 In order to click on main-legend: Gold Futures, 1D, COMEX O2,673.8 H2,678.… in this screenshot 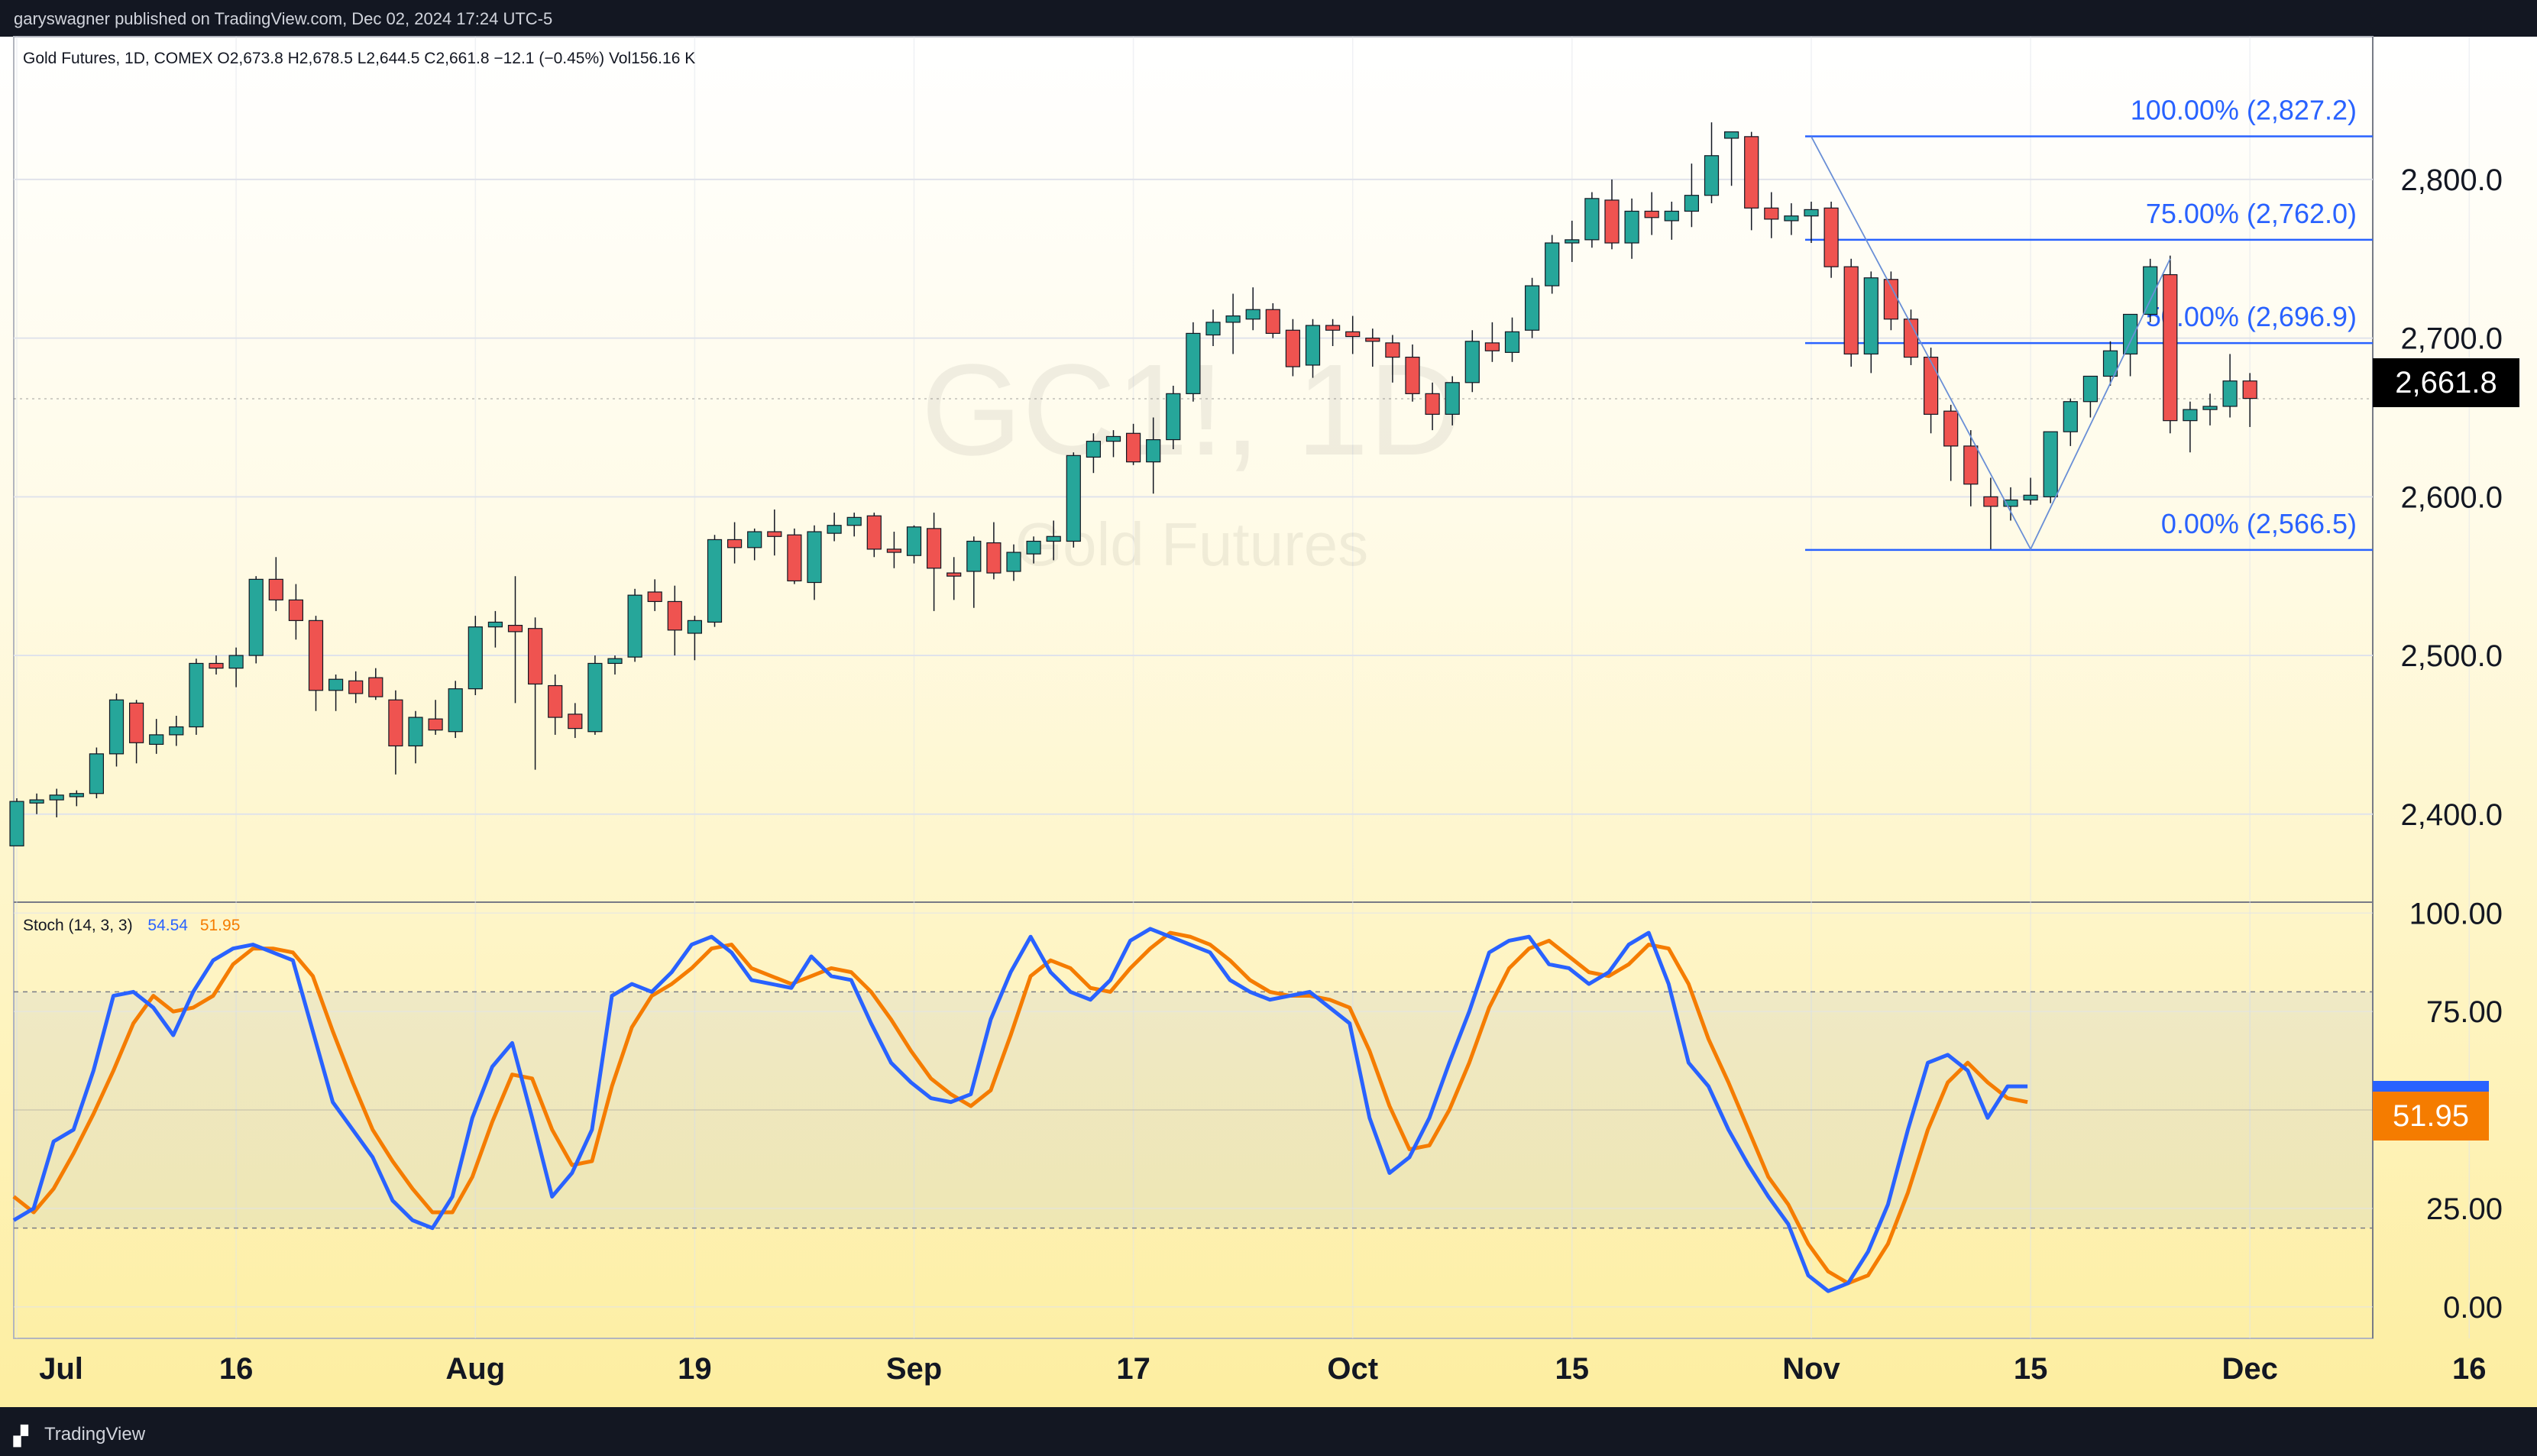, I will do `click(359, 58)`.